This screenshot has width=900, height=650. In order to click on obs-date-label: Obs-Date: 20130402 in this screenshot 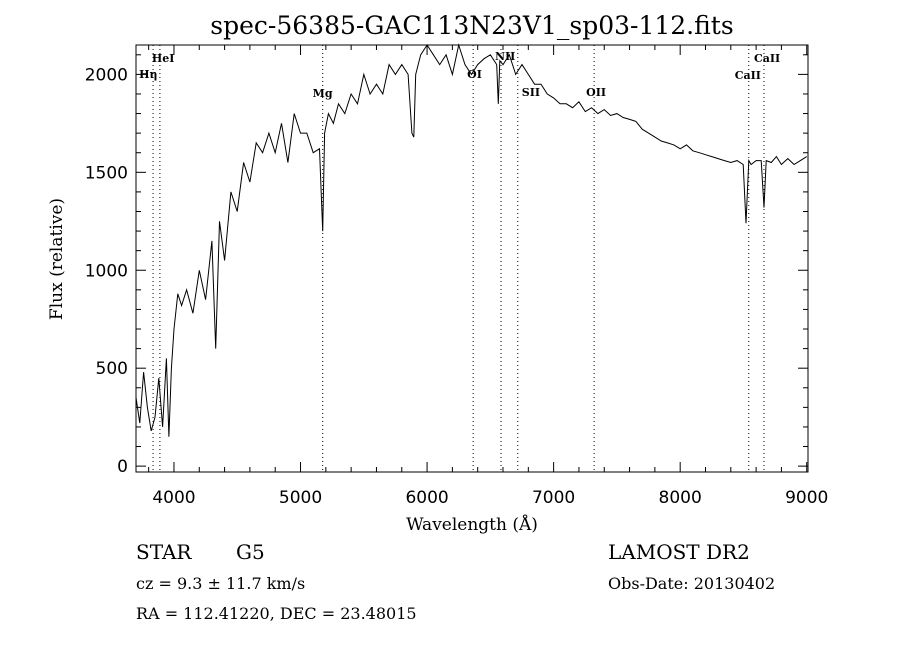, I will do `click(692, 583)`.